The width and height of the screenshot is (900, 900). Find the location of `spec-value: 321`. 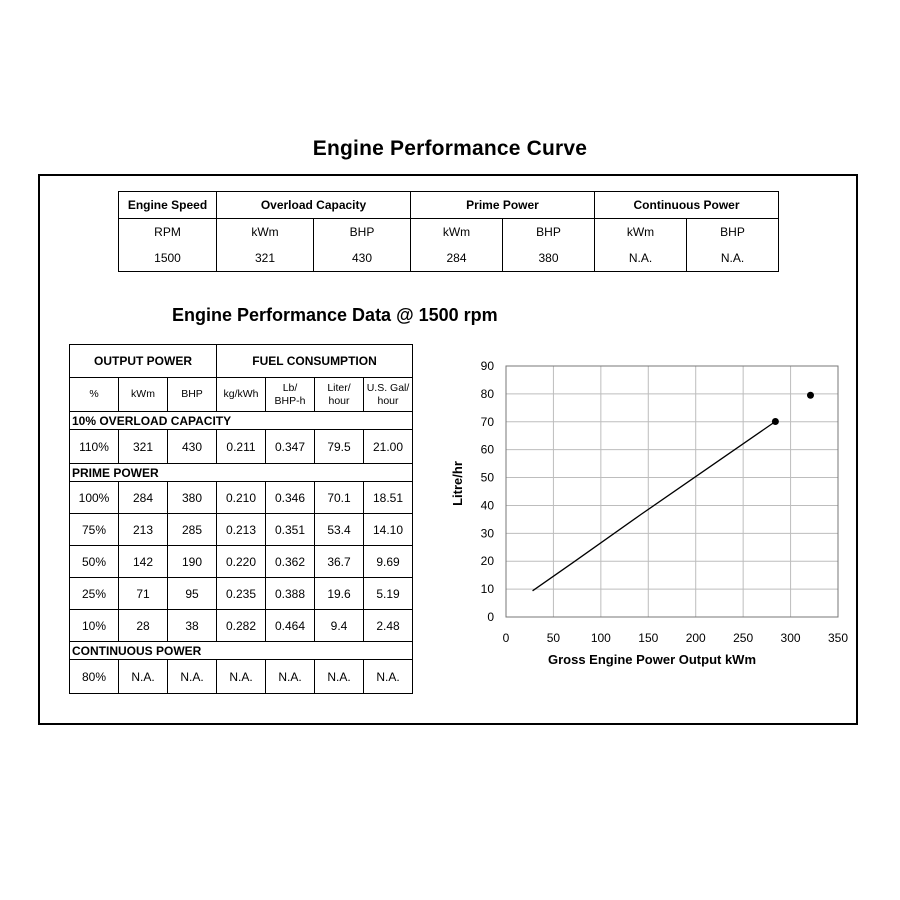

spec-value: 321 is located at coordinates (265, 258).